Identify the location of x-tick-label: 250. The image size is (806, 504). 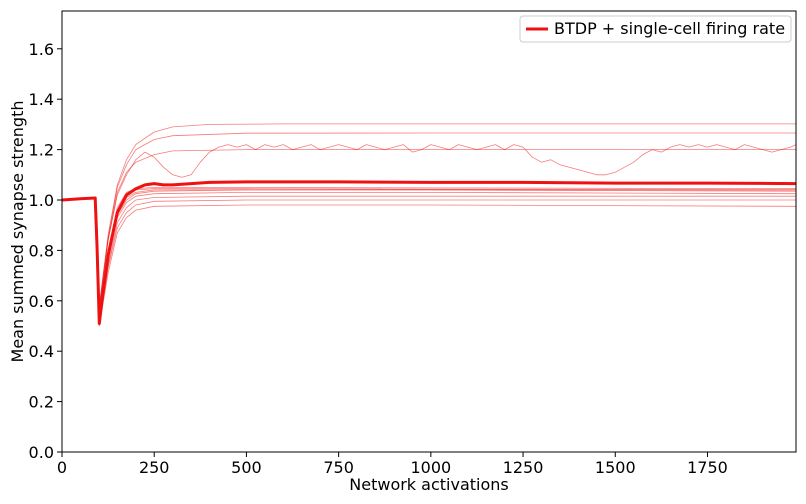
(154, 467).